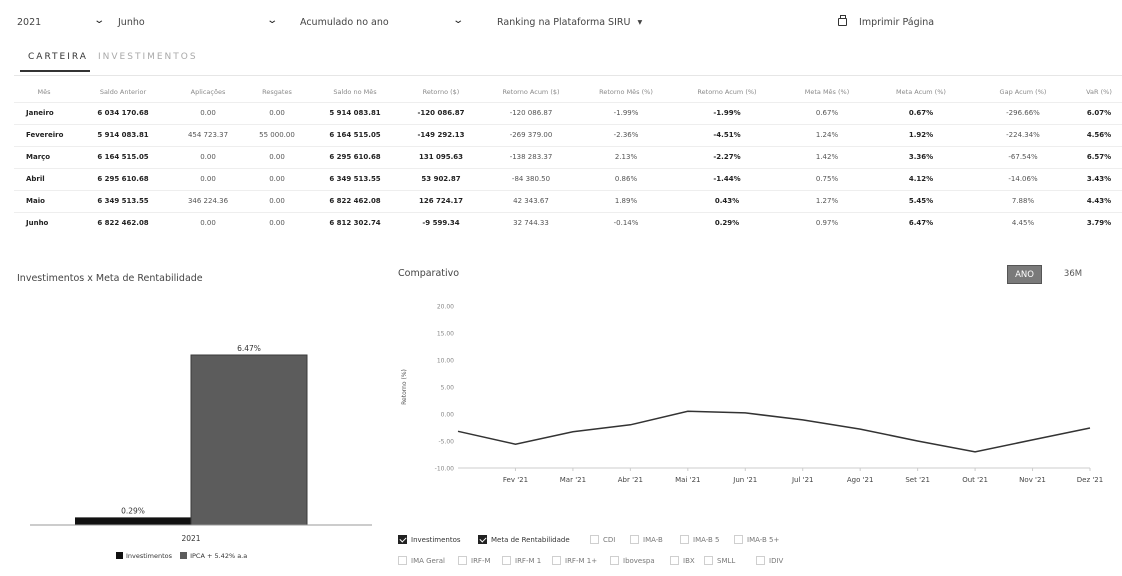 This screenshot has width=1122, height=576. What do you see at coordinates (531, 222) in the screenshot?
I see `value-cell: 32 744.33` at bounding box center [531, 222].